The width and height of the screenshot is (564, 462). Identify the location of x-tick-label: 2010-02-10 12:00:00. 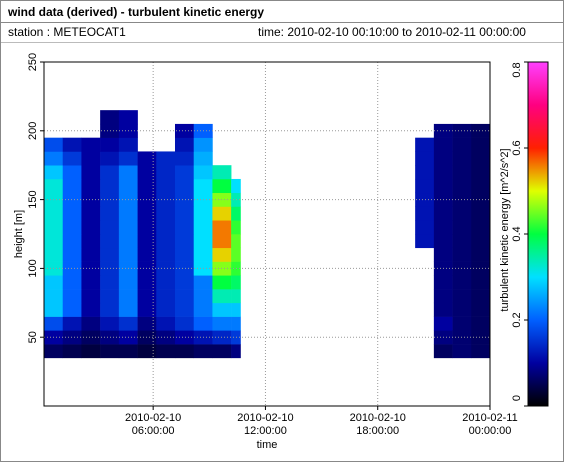
(265, 424).